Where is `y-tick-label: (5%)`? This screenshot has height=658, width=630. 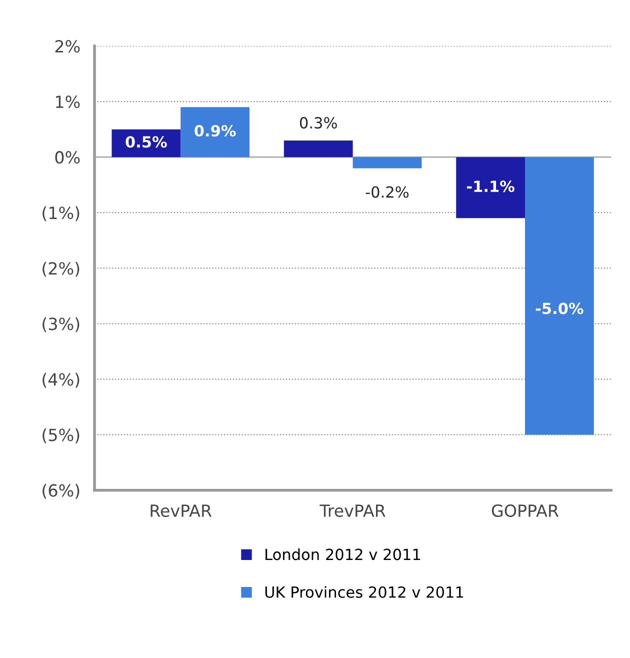
y-tick-label: (5%) is located at coordinates (61, 436).